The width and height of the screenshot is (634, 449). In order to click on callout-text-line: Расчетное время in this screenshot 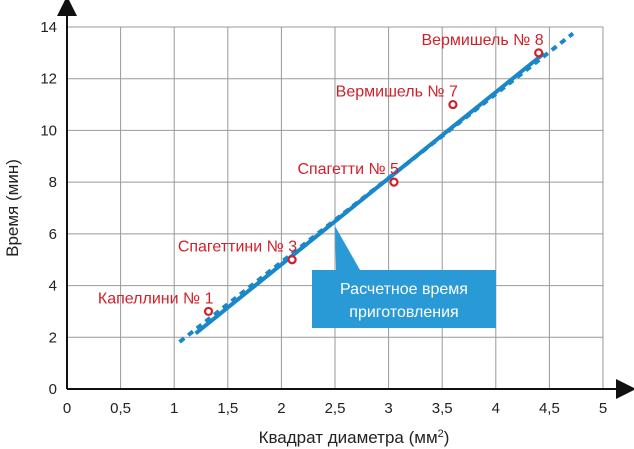, I will do `click(404, 289)`.